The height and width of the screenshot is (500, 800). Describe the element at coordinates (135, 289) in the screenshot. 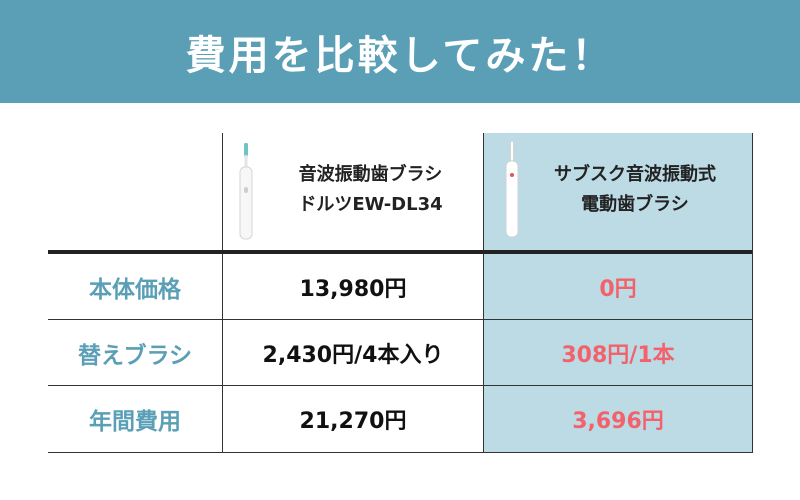

I see `row-label-body-price: 本体価格` at that location.